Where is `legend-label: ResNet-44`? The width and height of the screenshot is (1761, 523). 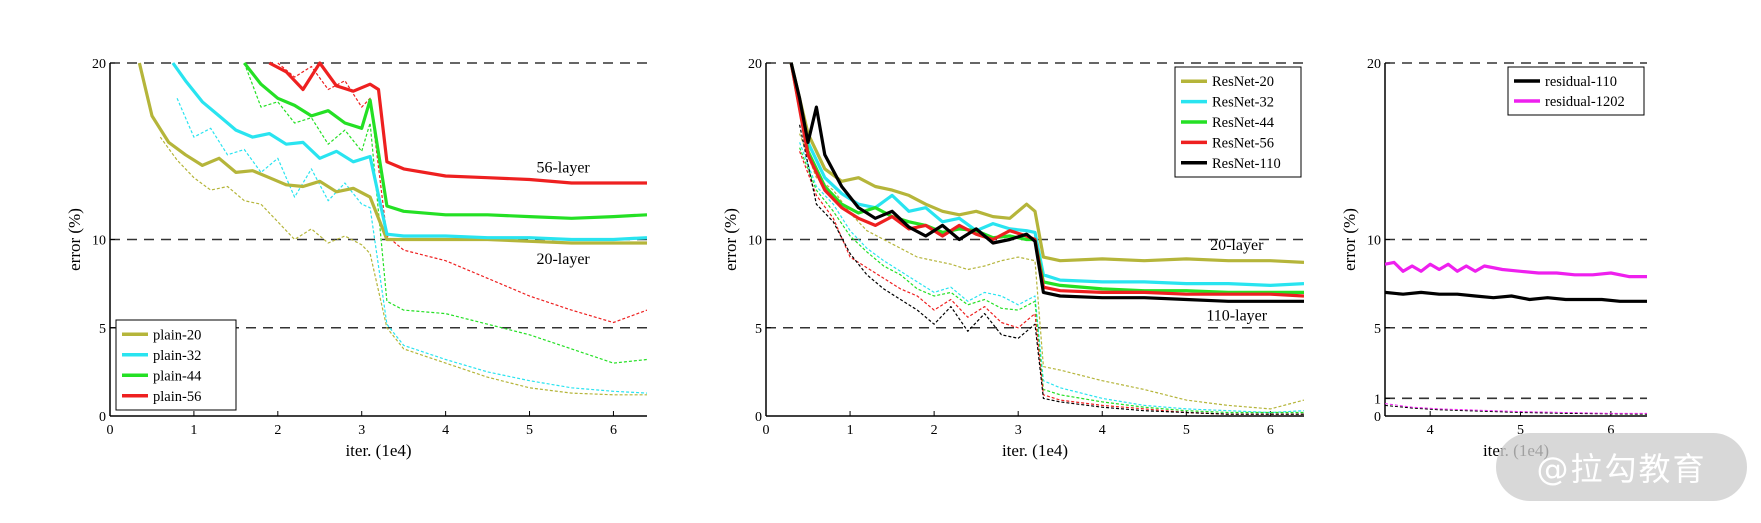 legend-label: ResNet-44 is located at coordinates (1243, 123).